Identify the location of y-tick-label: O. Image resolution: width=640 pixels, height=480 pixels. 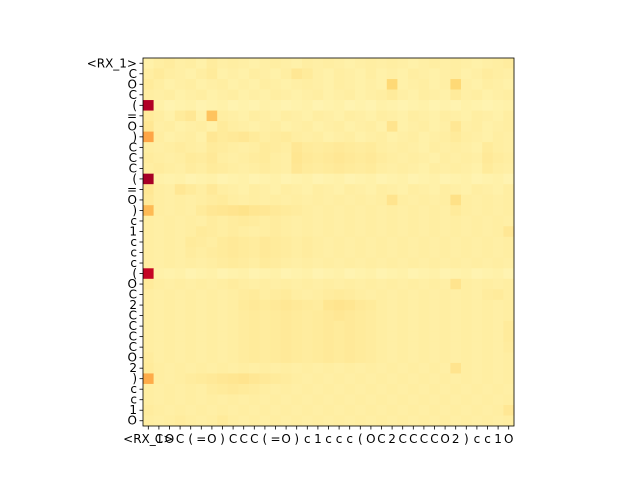
(132, 358).